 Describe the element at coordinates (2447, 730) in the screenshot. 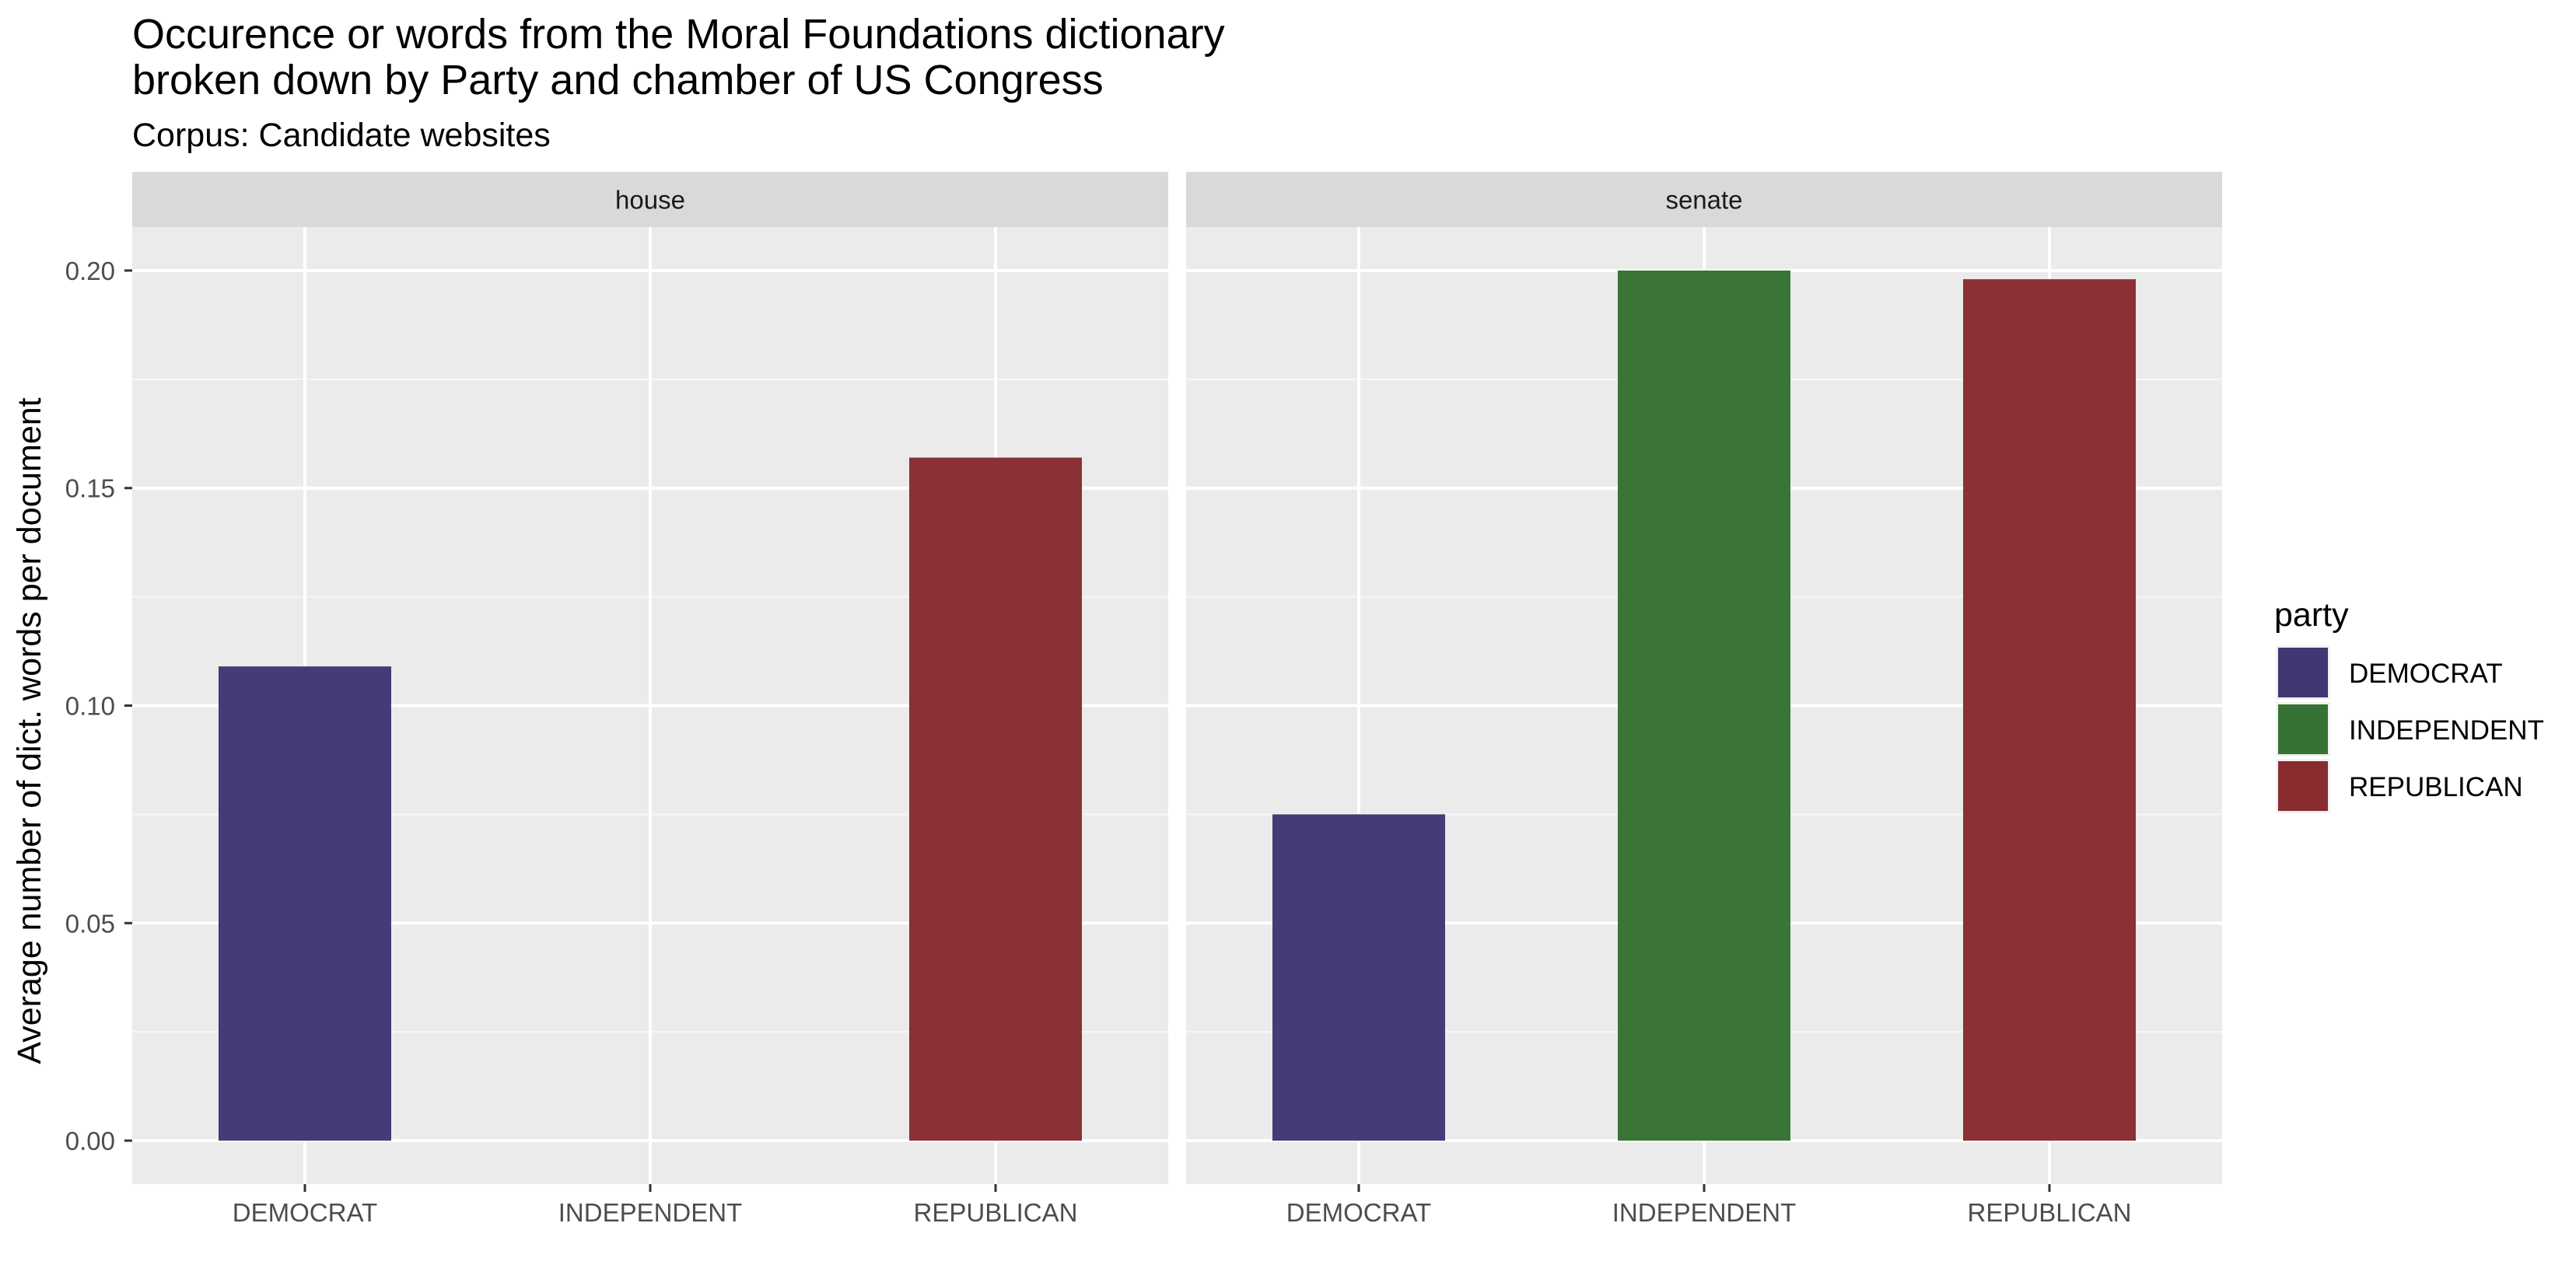

I see `legend-label: INDEPENDENT` at that location.